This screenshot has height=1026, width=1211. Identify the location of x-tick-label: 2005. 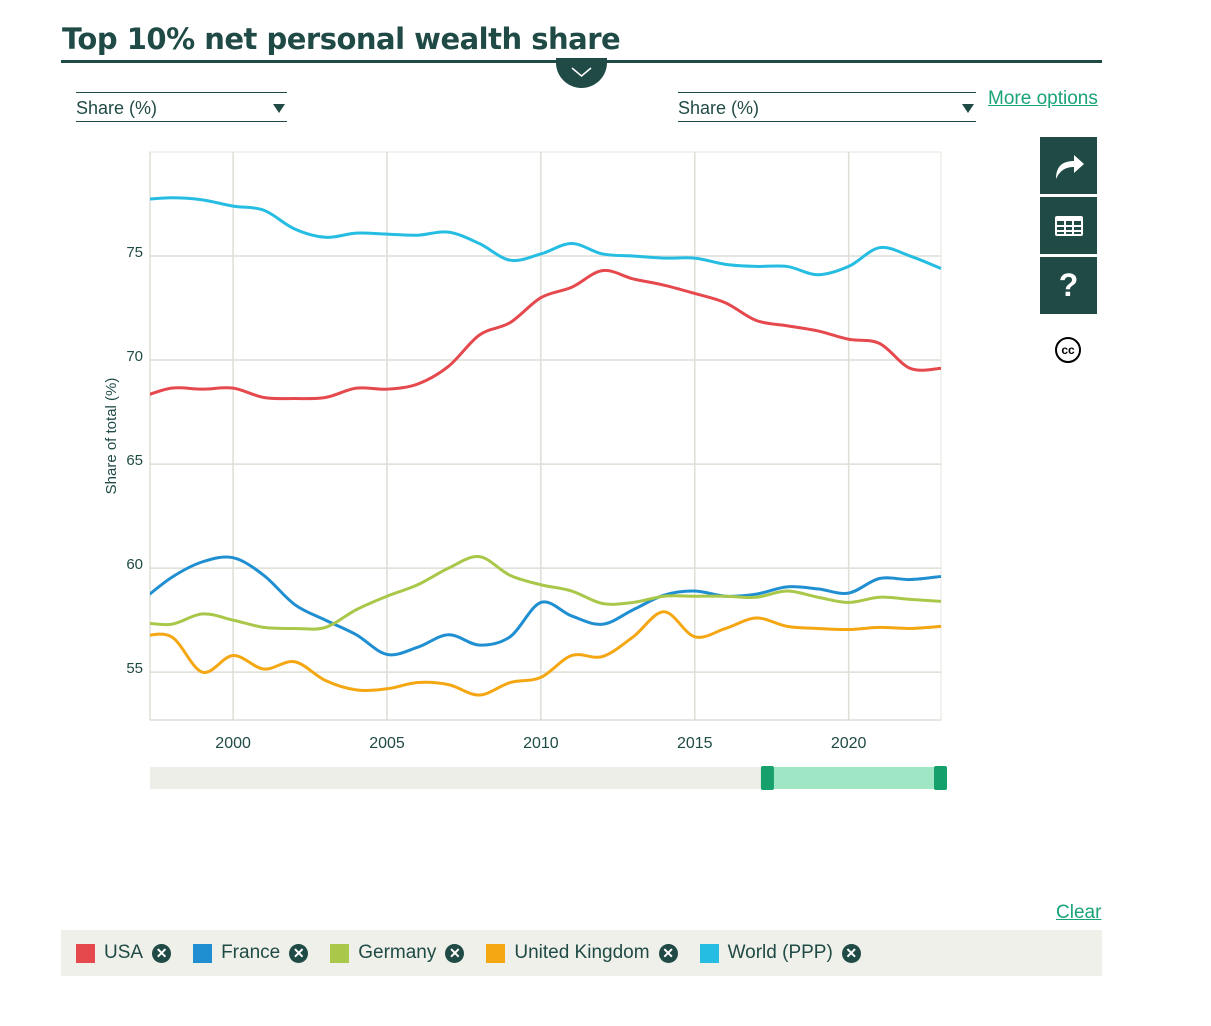
(387, 743).